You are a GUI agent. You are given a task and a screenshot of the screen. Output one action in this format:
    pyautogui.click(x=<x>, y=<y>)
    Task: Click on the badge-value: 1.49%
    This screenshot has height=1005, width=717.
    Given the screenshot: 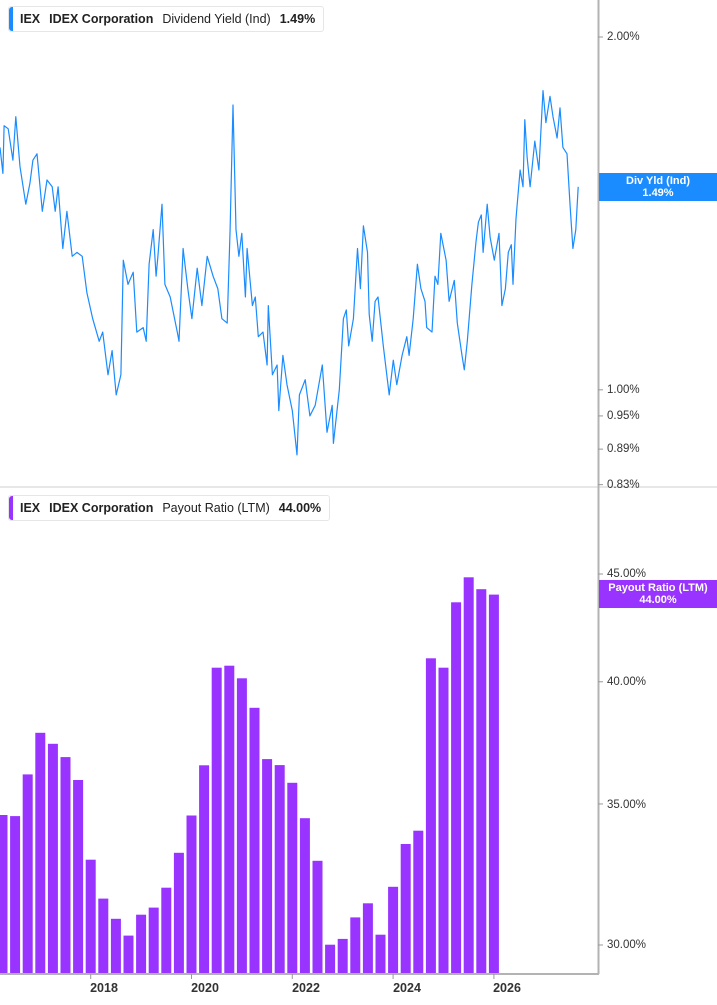 What is the action you would take?
    pyautogui.click(x=658, y=193)
    